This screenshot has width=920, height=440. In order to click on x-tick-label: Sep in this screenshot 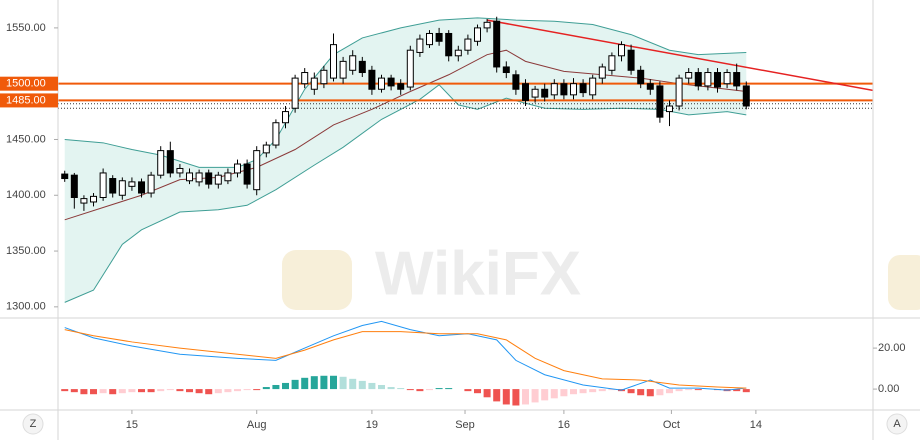, I will do `click(465, 425)`.